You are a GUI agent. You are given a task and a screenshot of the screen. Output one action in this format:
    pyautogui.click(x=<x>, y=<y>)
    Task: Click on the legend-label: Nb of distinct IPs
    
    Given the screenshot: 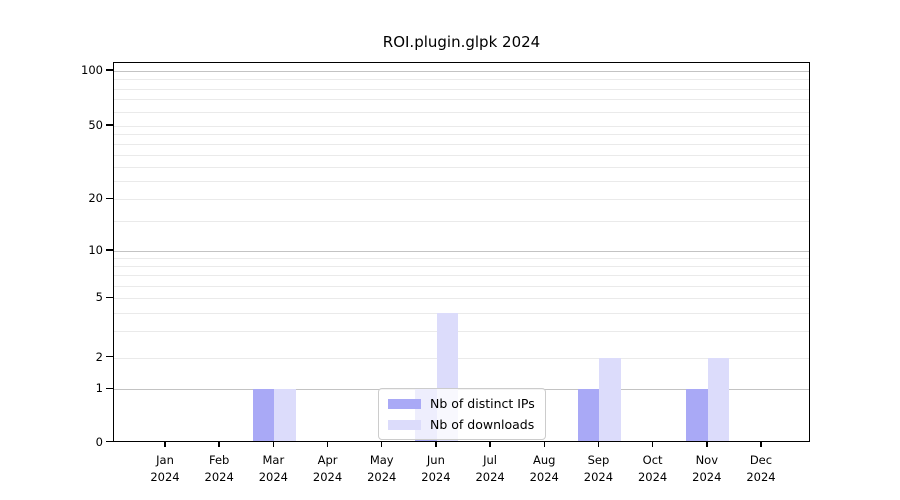 What is the action you would take?
    pyautogui.click(x=482, y=403)
    